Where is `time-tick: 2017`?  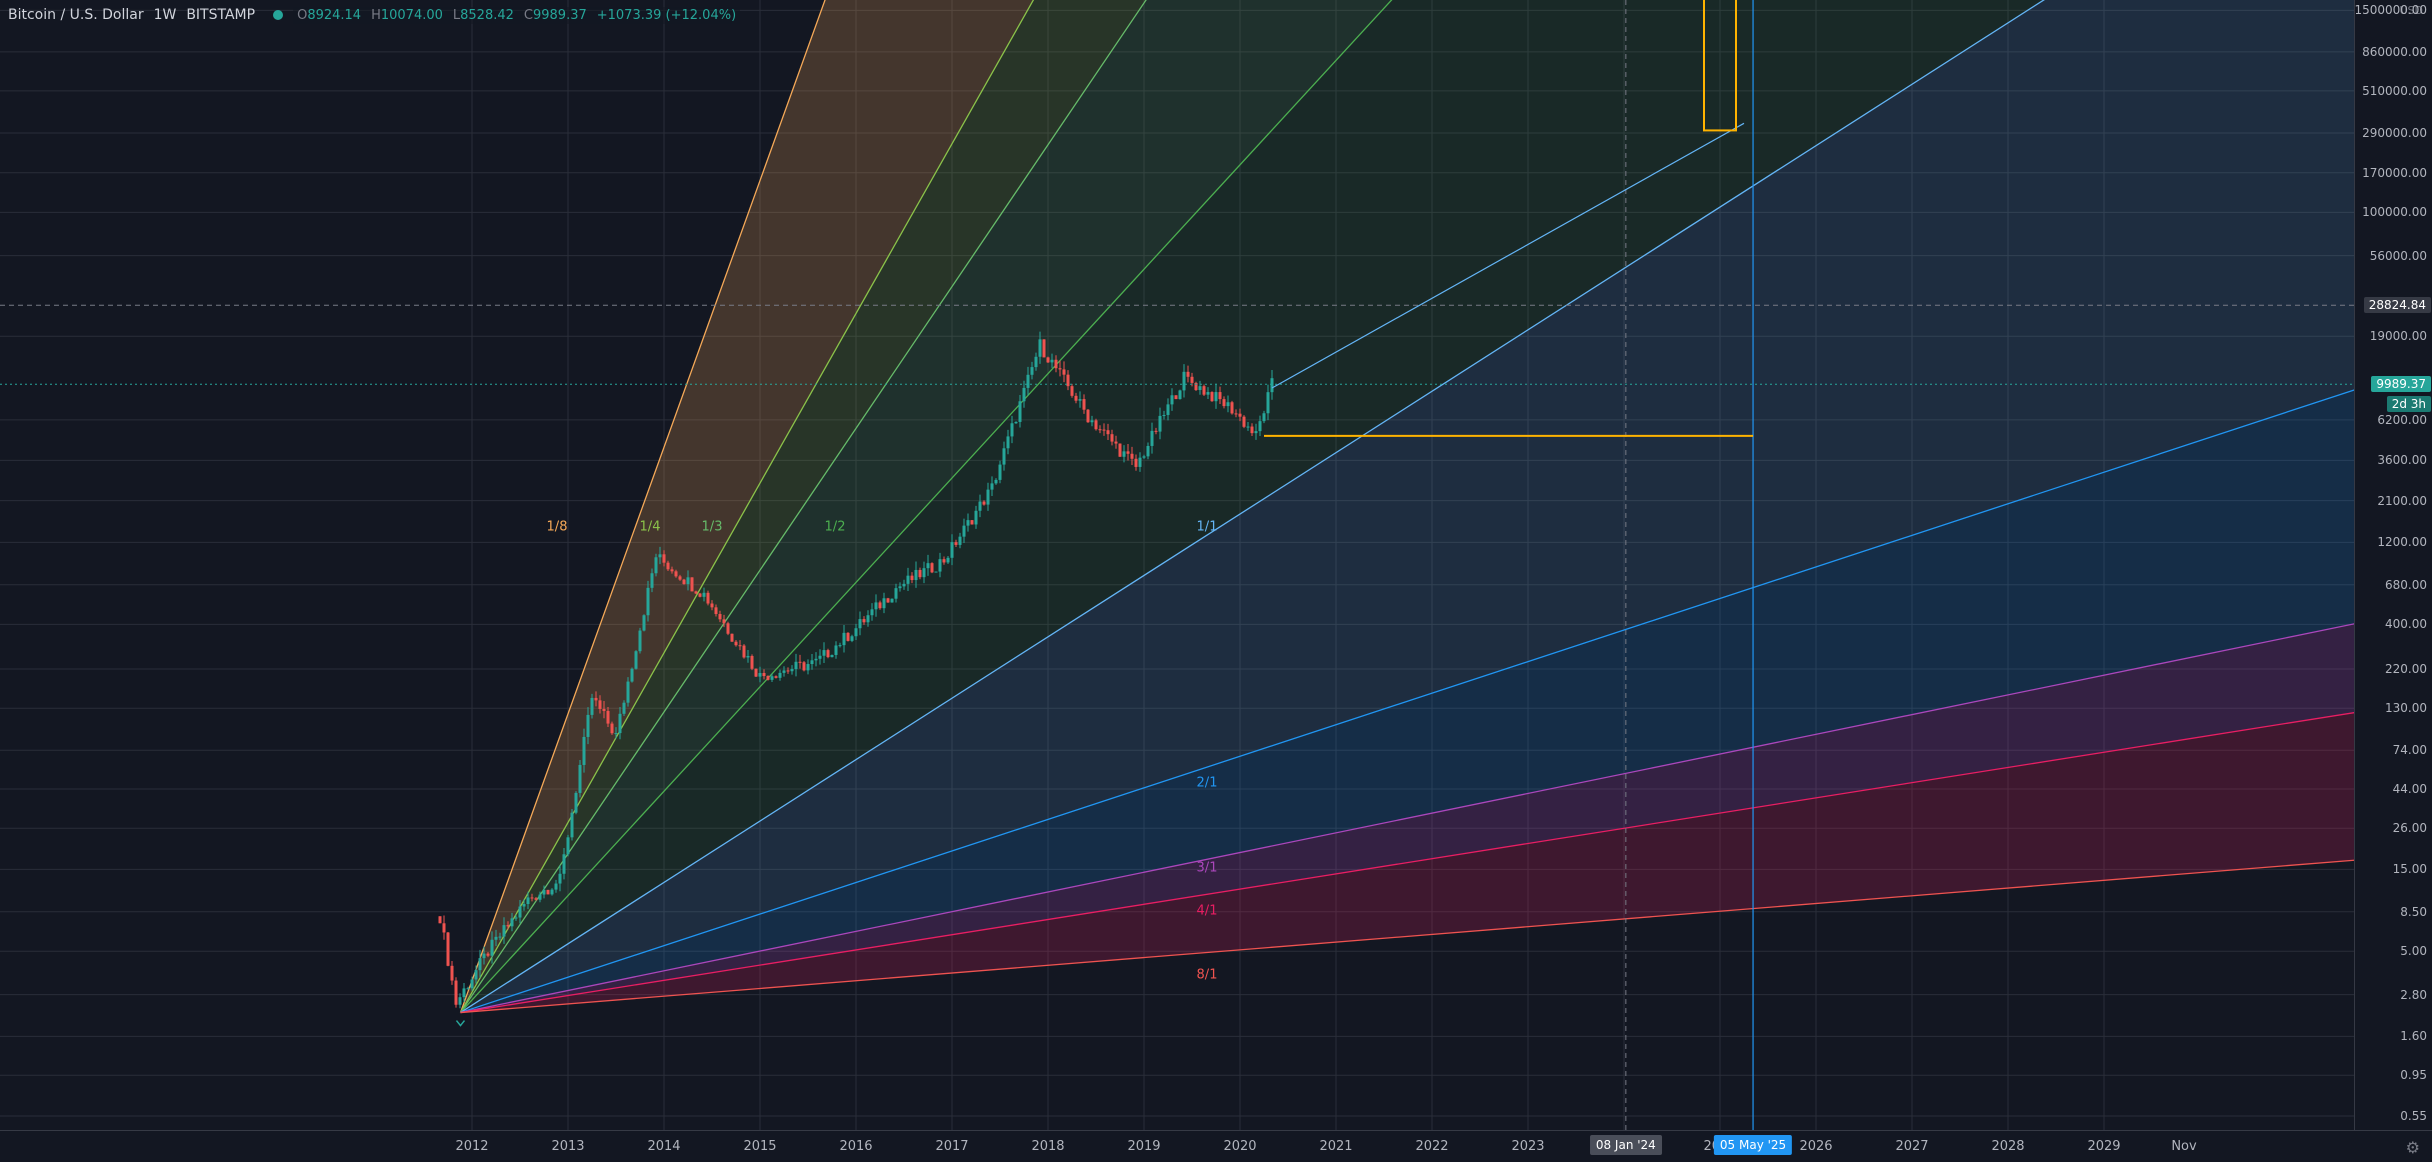
time-tick: 2017 is located at coordinates (952, 1146).